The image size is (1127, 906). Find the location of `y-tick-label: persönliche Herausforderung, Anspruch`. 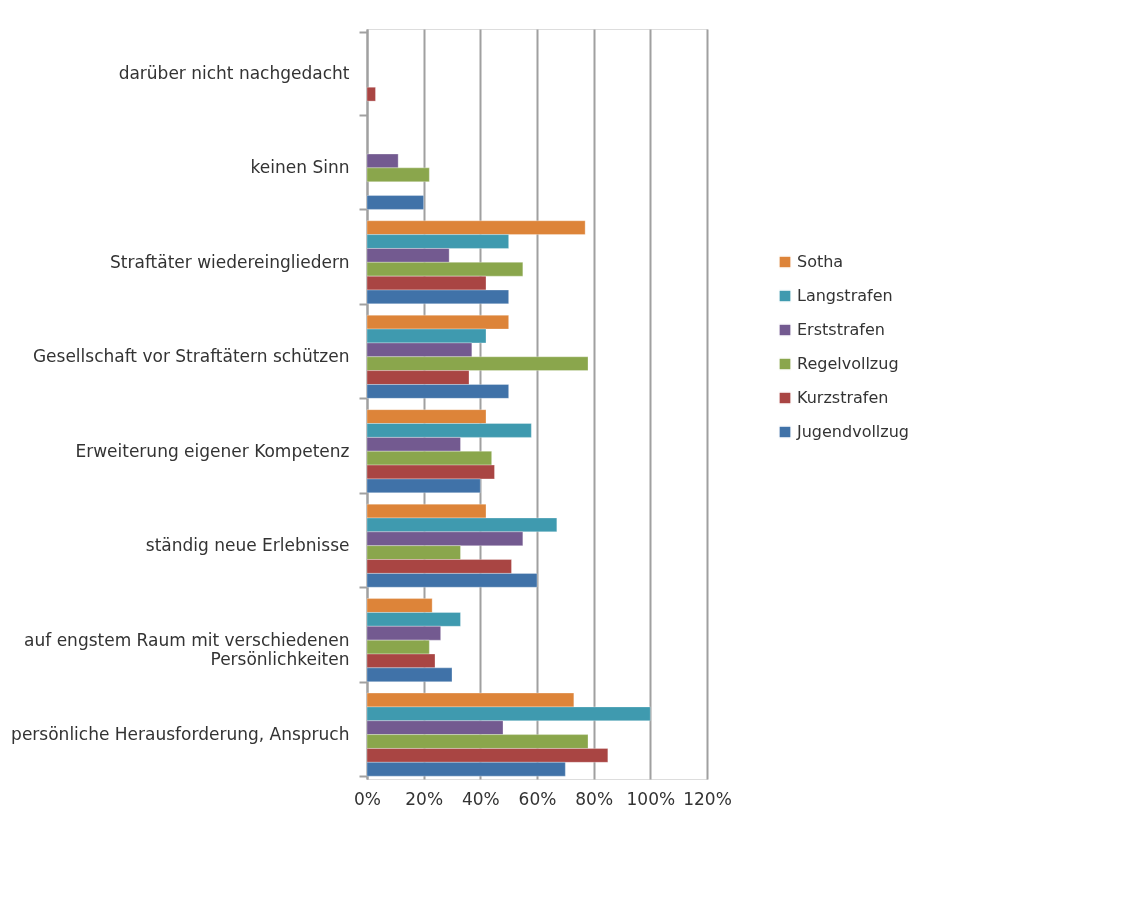

y-tick-label: persönliche Herausforderung, Anspruch is located at coordinates (180, 734).